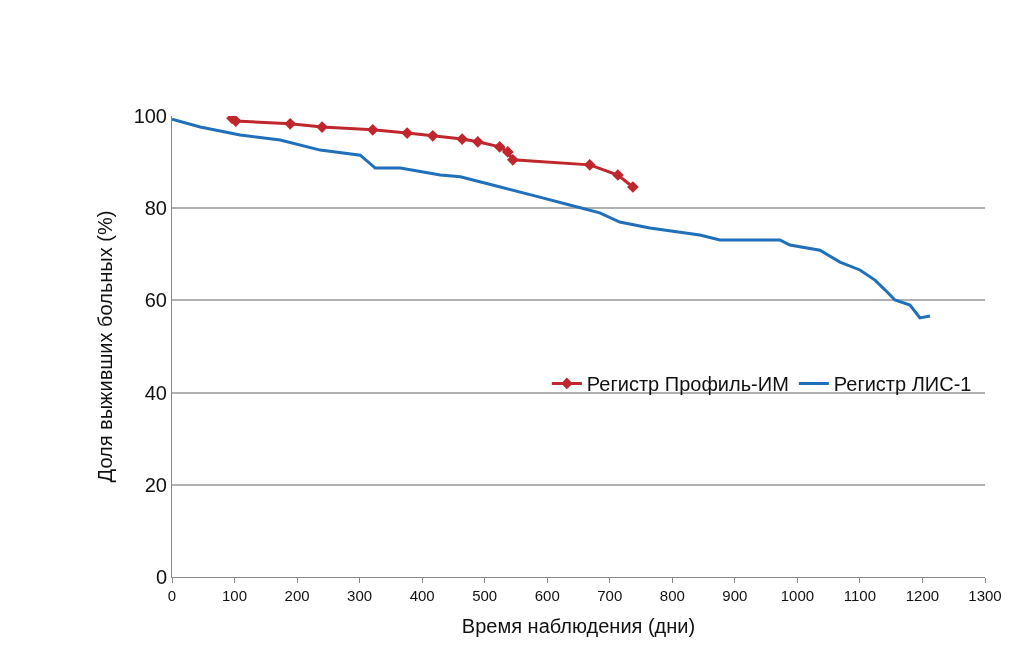 The image size is (1018, 672). What do you see at coordinates (155, 300) in the screenshot?
I see `y-tick-label: 60` at bounding box center [155, 300].